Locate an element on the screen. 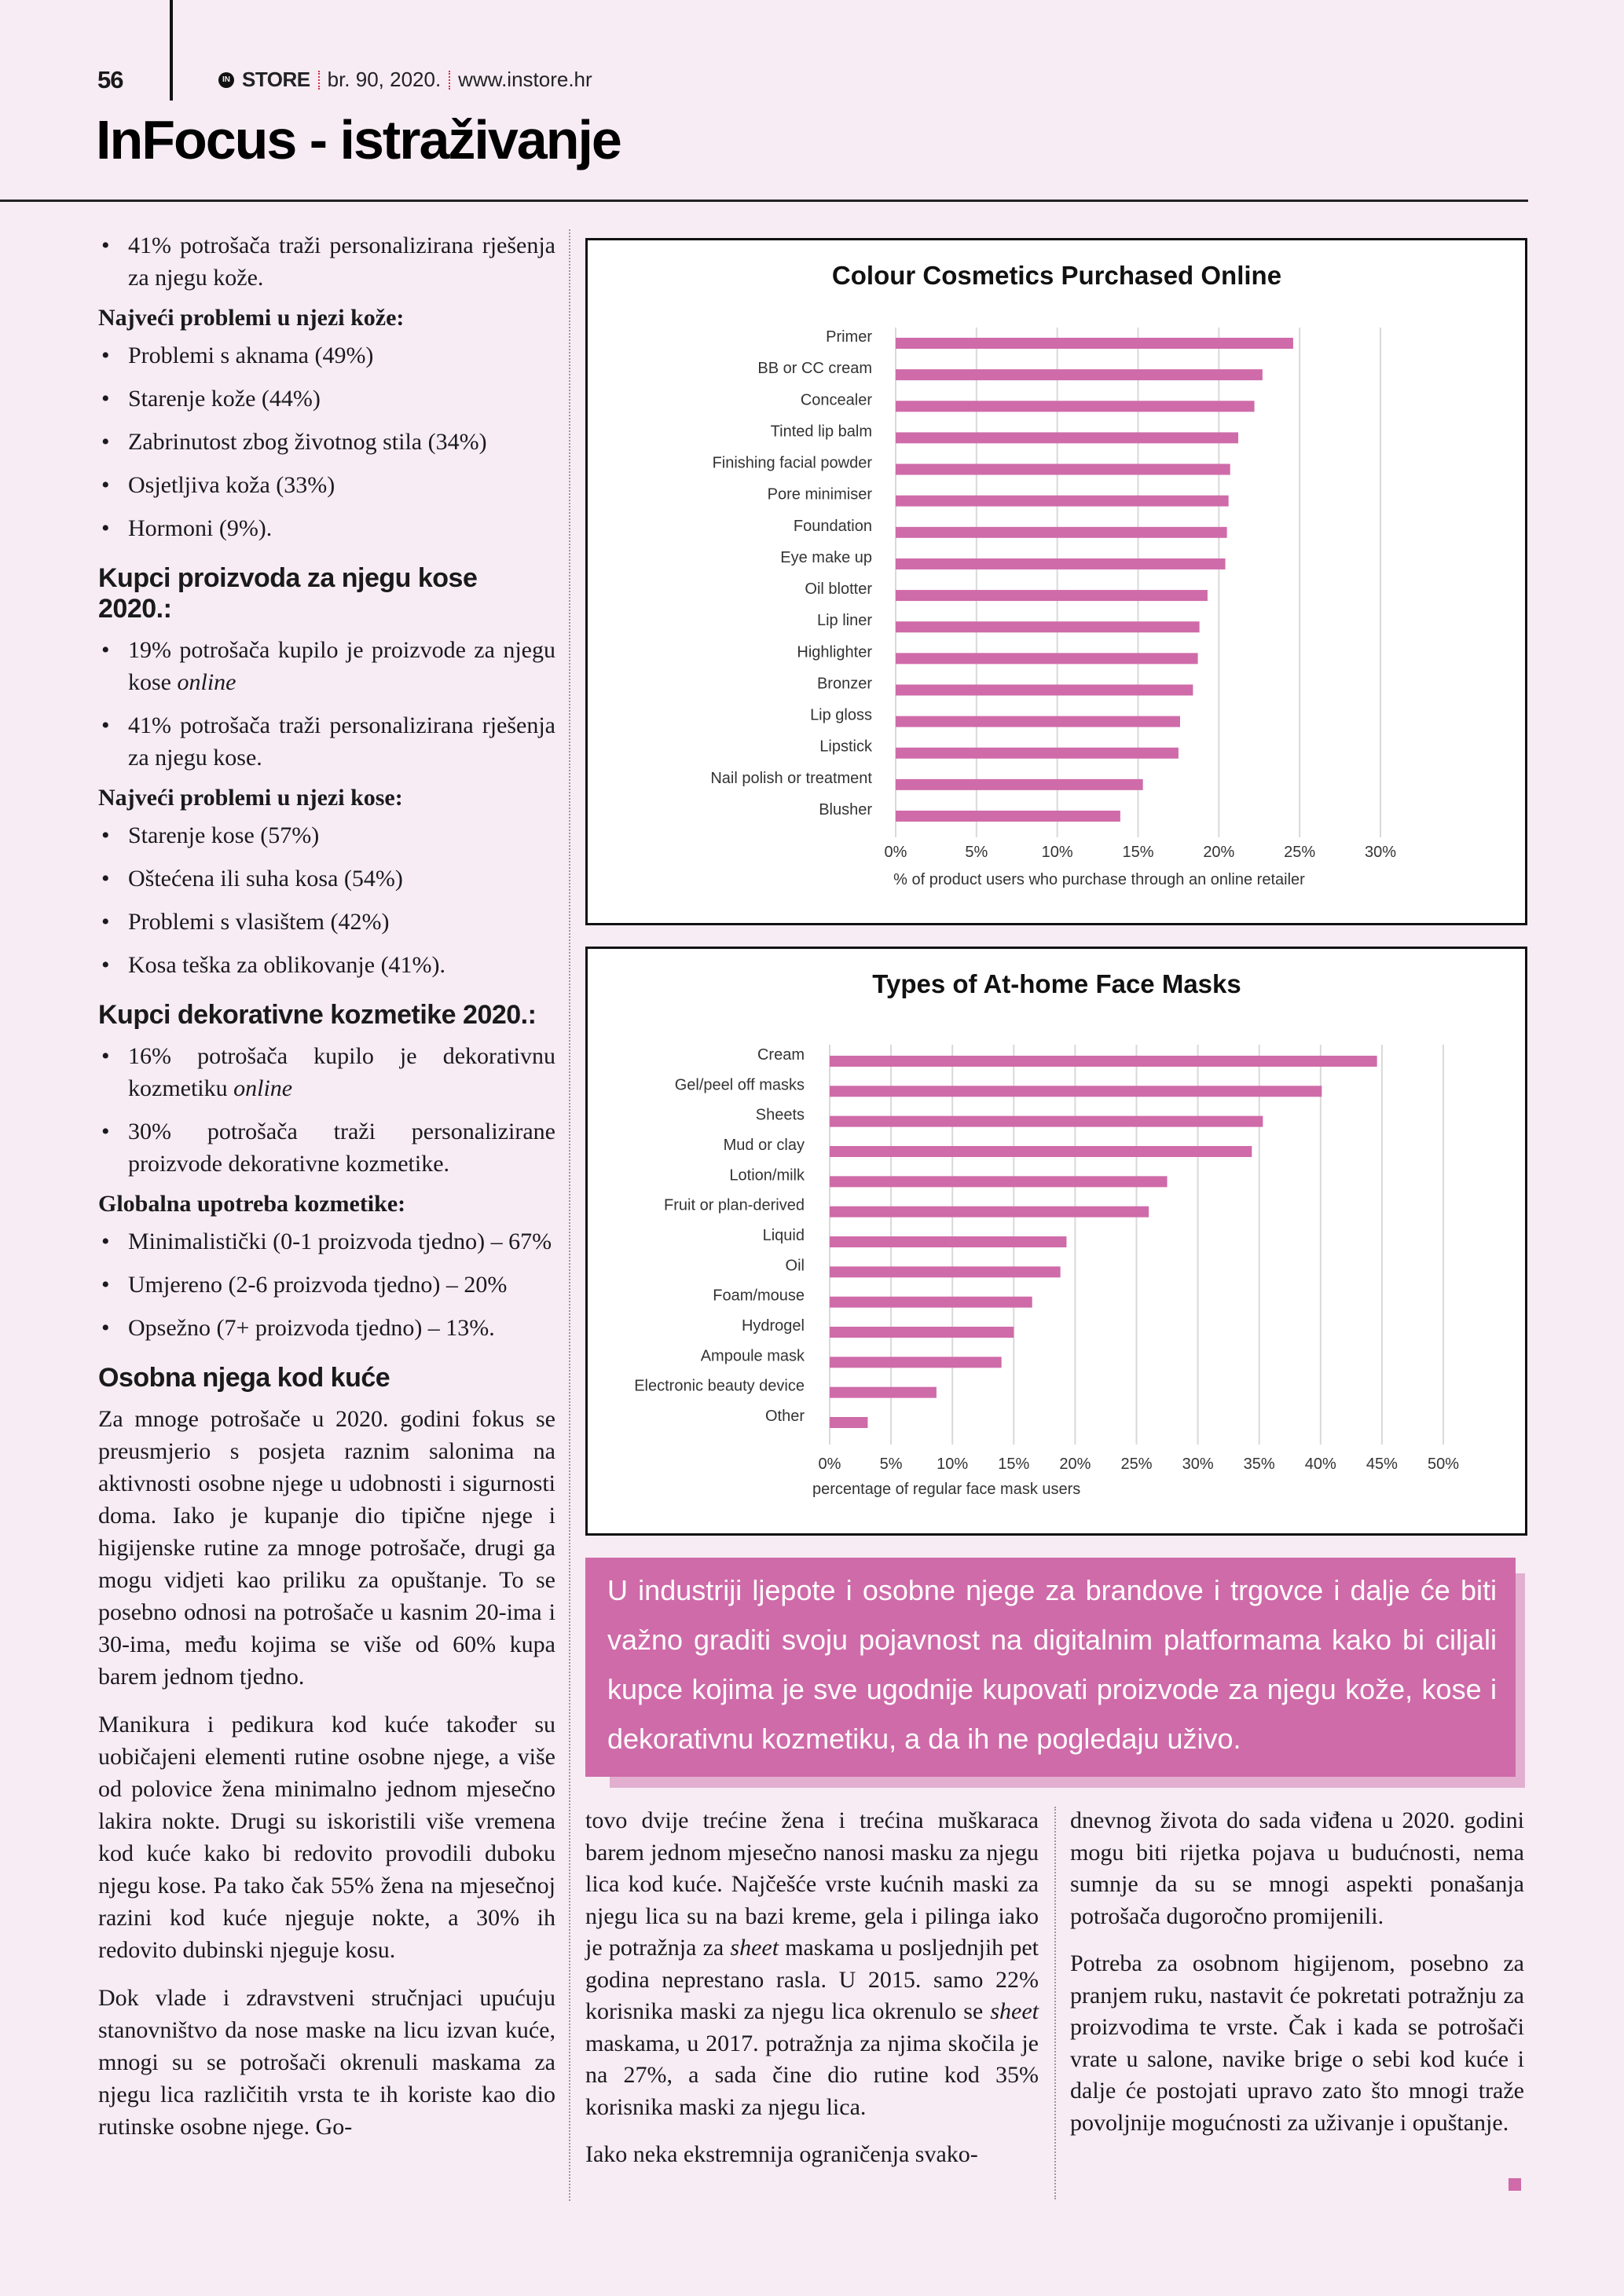  category-label: Foundation is located at coordinates (833, 526).